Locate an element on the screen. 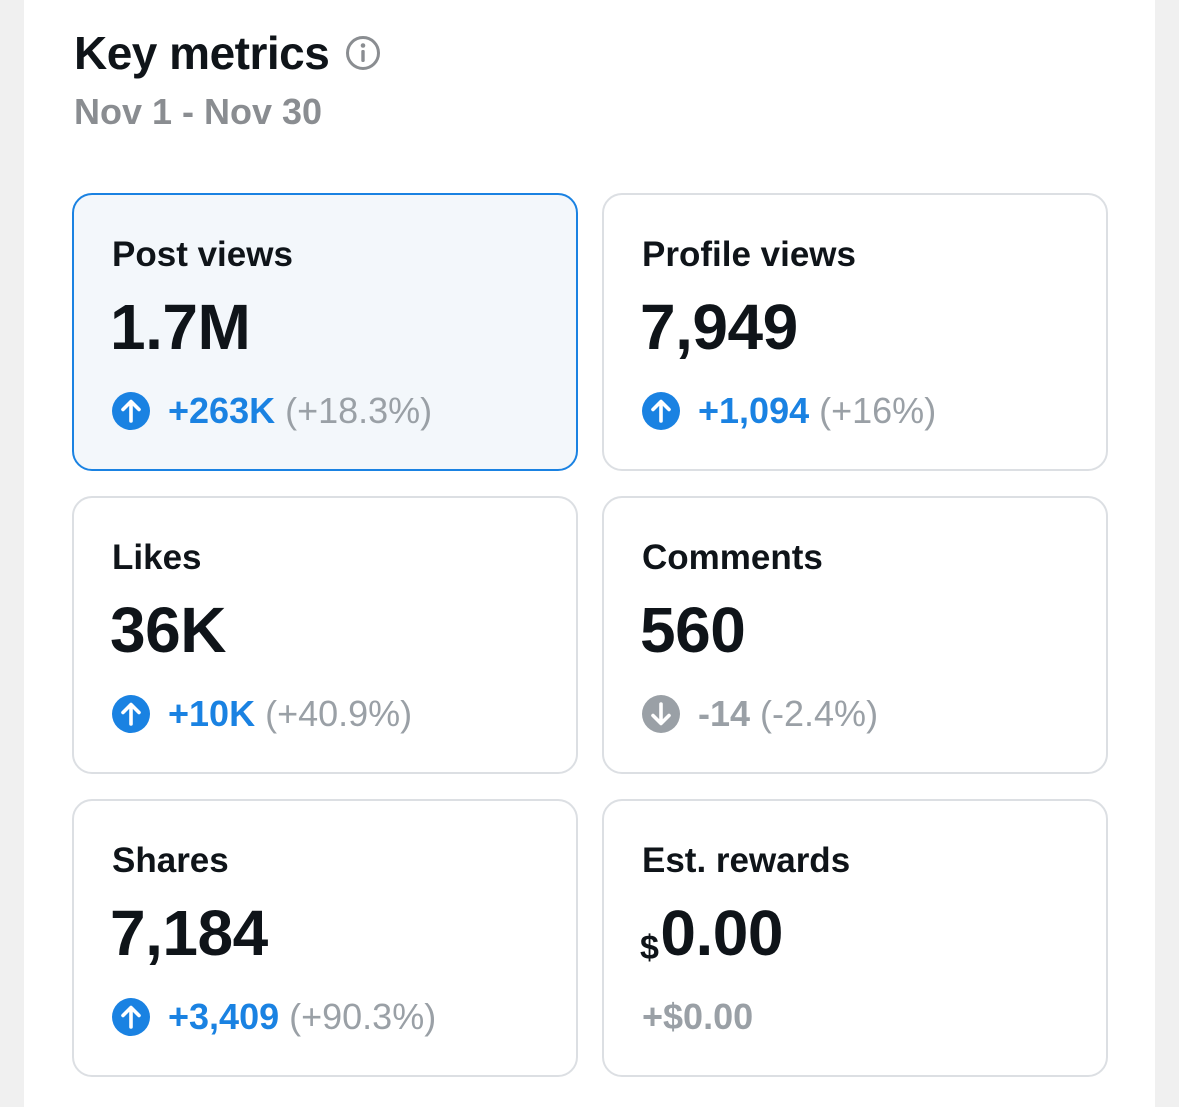 The height and width of the screenshot is (1107, 1179). metric-value: 7,949 is located at coordinates (719, 327).